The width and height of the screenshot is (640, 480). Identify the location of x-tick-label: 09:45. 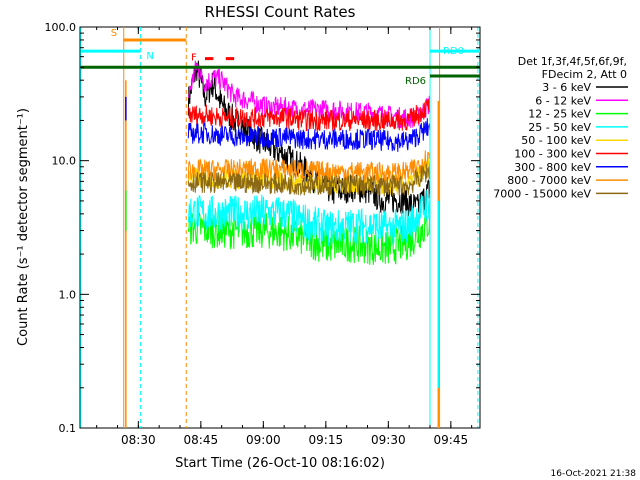
(451, 440).